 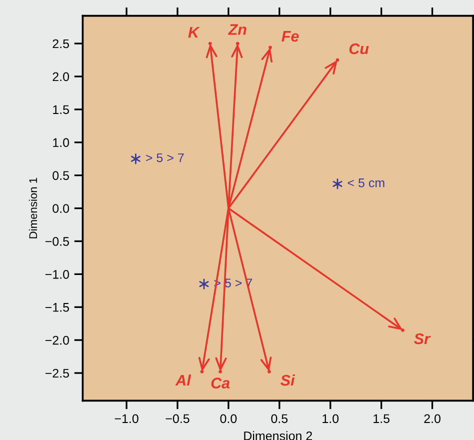 I want to click on y-tick-label: 1.0, so click(x=61, y=143).